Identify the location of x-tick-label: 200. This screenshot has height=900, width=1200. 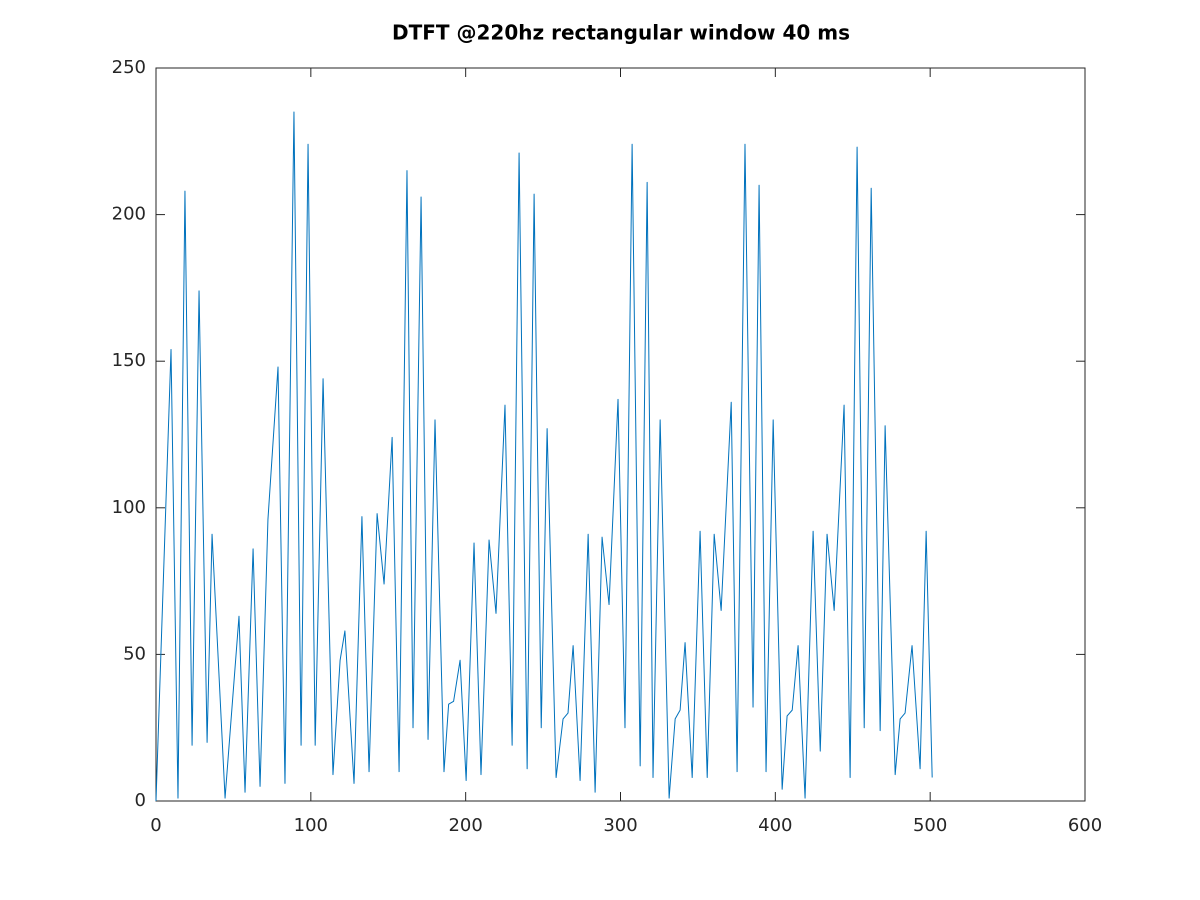
(465, 825).